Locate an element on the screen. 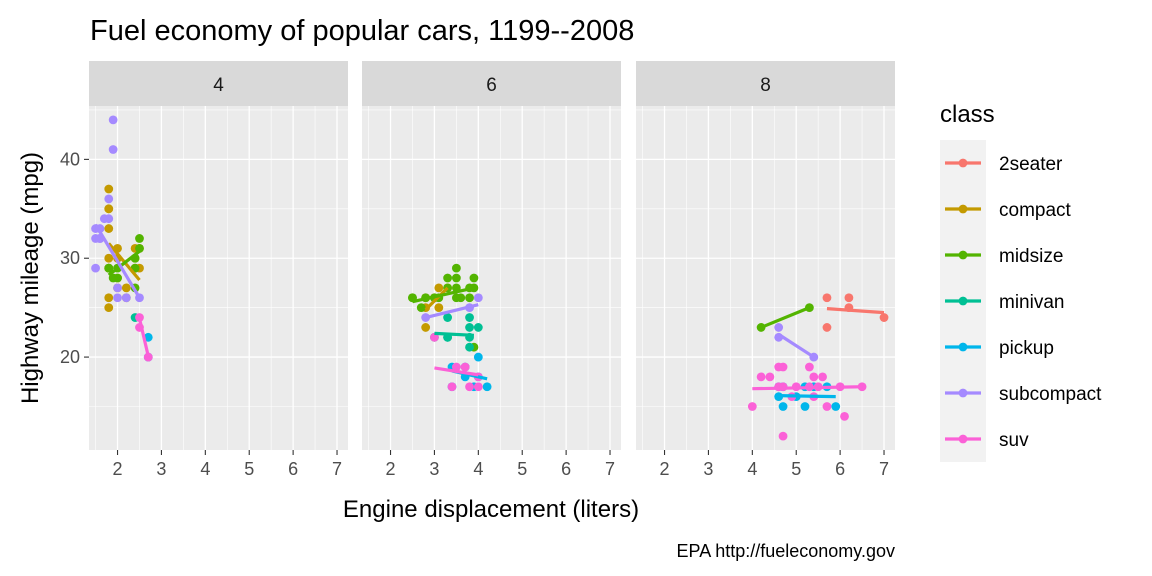 This screenshot has height=576, width=1152. legend-label: pickup is located at coordinates (1026, 348).